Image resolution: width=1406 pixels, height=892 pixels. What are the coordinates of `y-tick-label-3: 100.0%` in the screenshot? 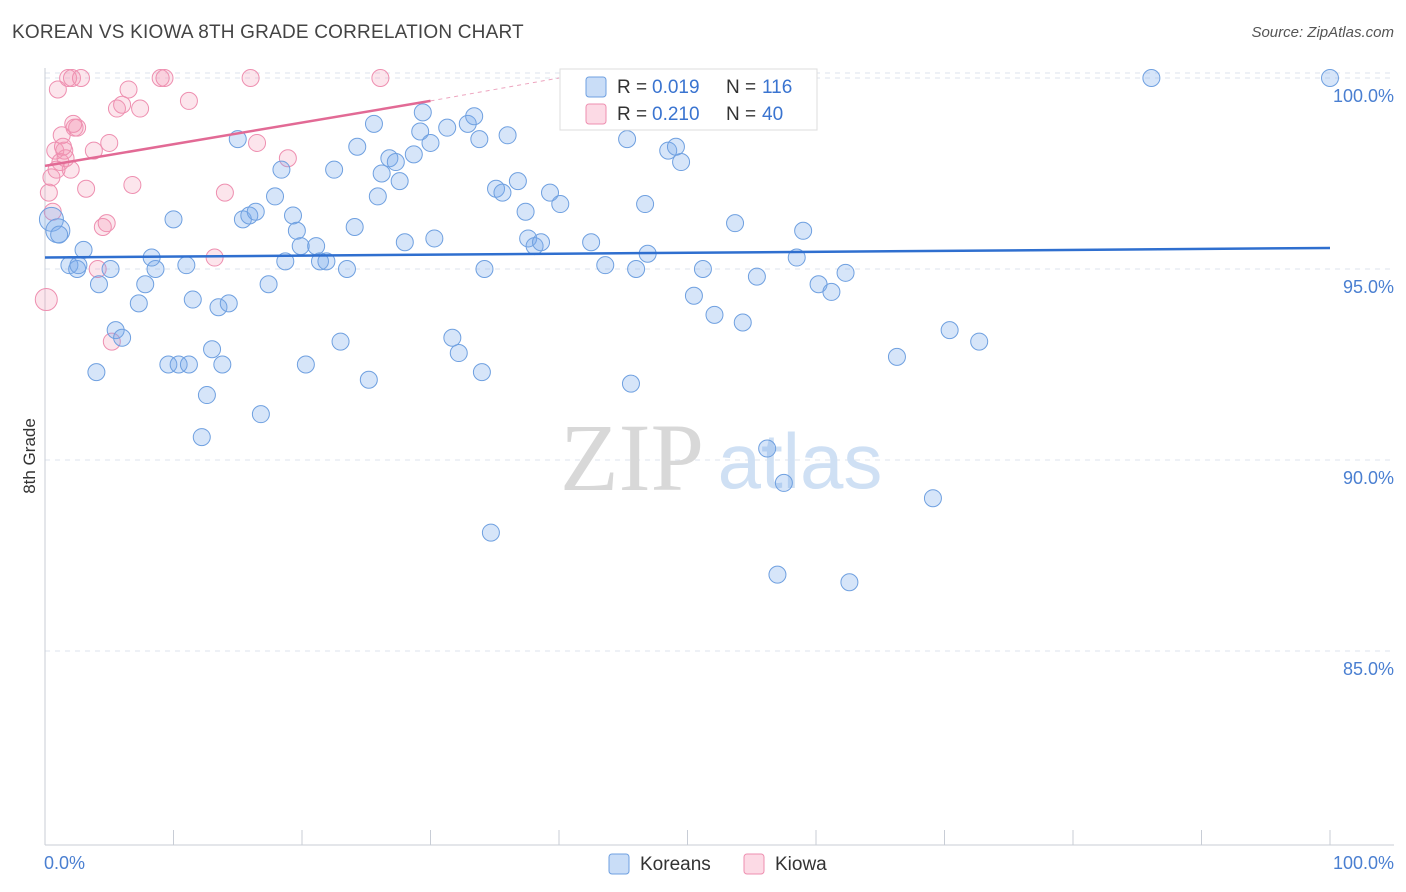 It's located at (1363, 96).